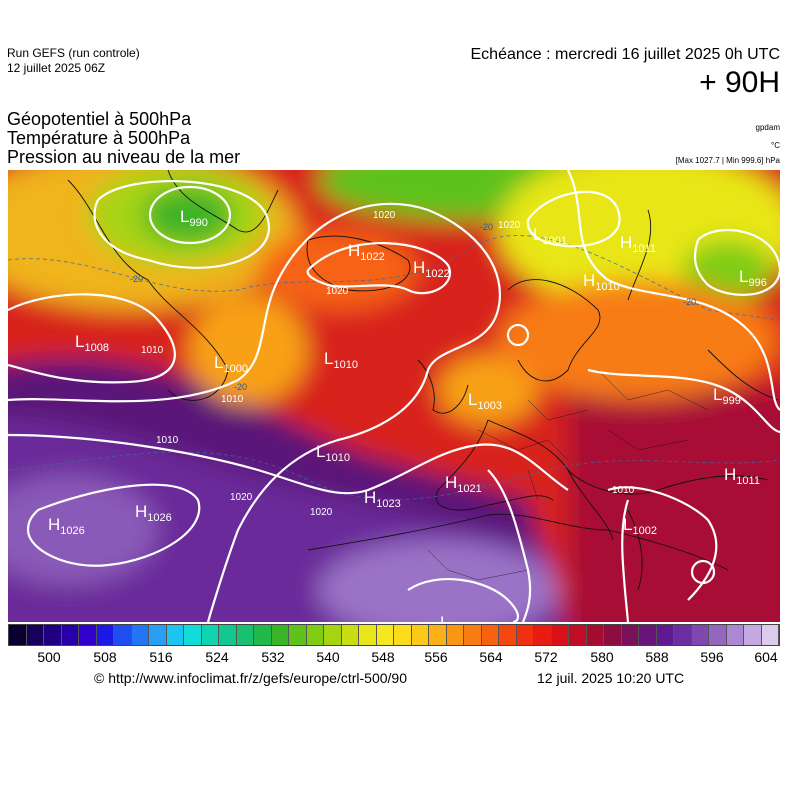 This screenshot has height=789, width=788. I want to click on generation-timestamp: 12 juil. 2025 10:20 UTC, so click(611, 678).